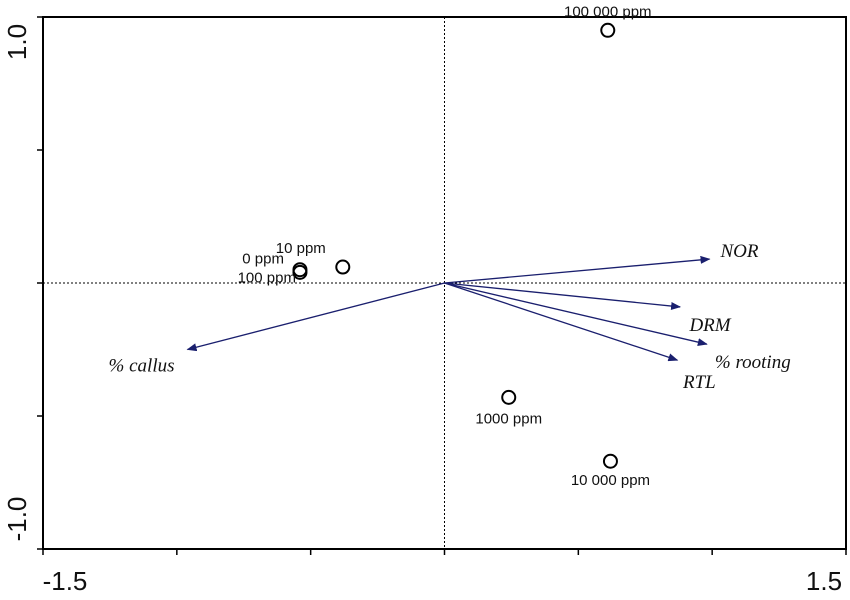 Image resolution: width=850 pixels, height=600 pixels. What do you see at coordinates (753, 362) in the screenshot?
I see `vector-label: % rooting` at bounding box center [753, 362].